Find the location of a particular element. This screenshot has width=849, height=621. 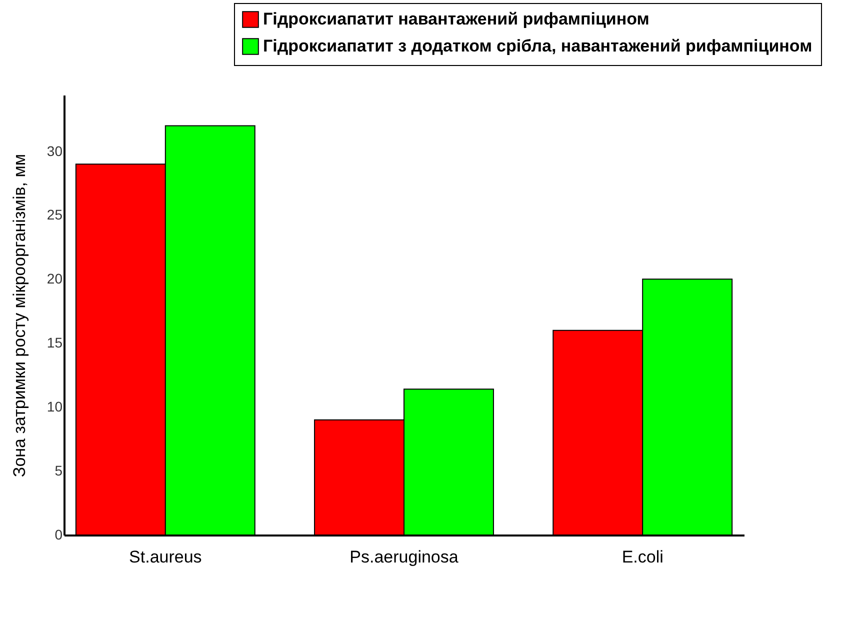

y-tick-label: 30 is located at coordinates (54, 150).